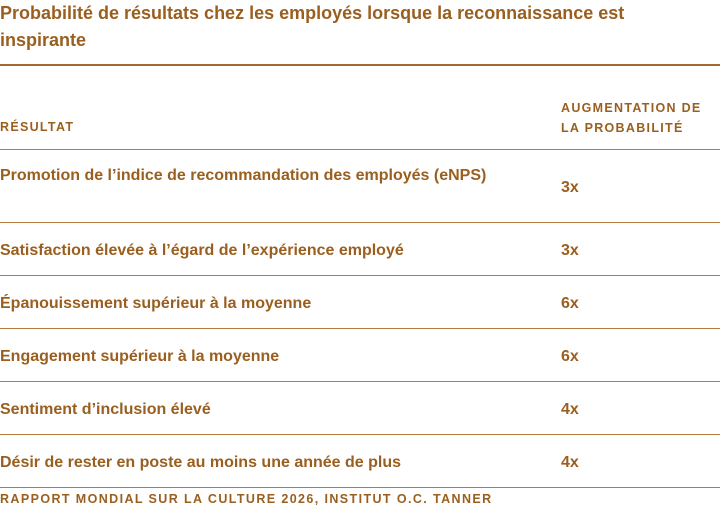 The height and width of the screenshot is (508, 720). What do you see at coordinates (360, 487) in the screenshot?
I see `bottom-rule` at bounding box center [360, 487].